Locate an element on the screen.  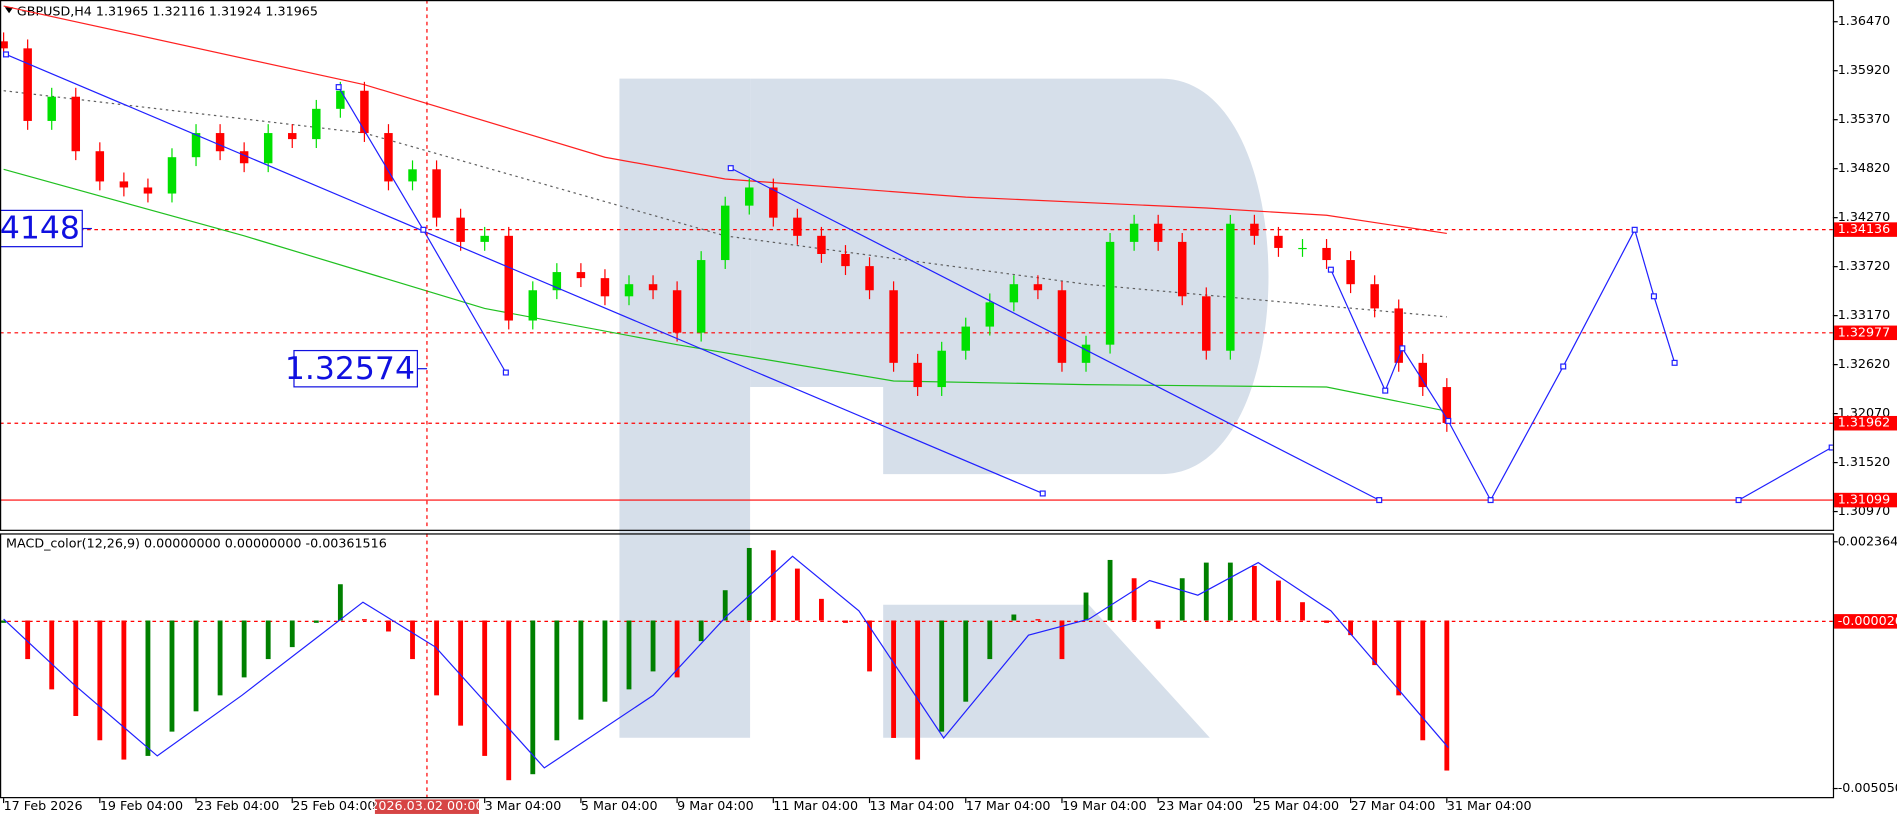
x-tick-label: 9 Mar 04:00 is located at coordinates (715, 805).